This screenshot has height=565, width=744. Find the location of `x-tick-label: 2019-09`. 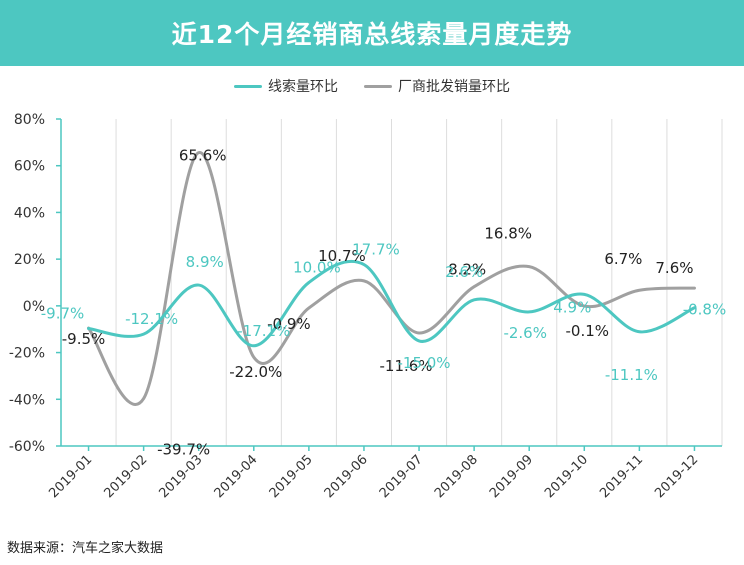

x-tick-label: 2019-09 is located at coordinates (511, 476).